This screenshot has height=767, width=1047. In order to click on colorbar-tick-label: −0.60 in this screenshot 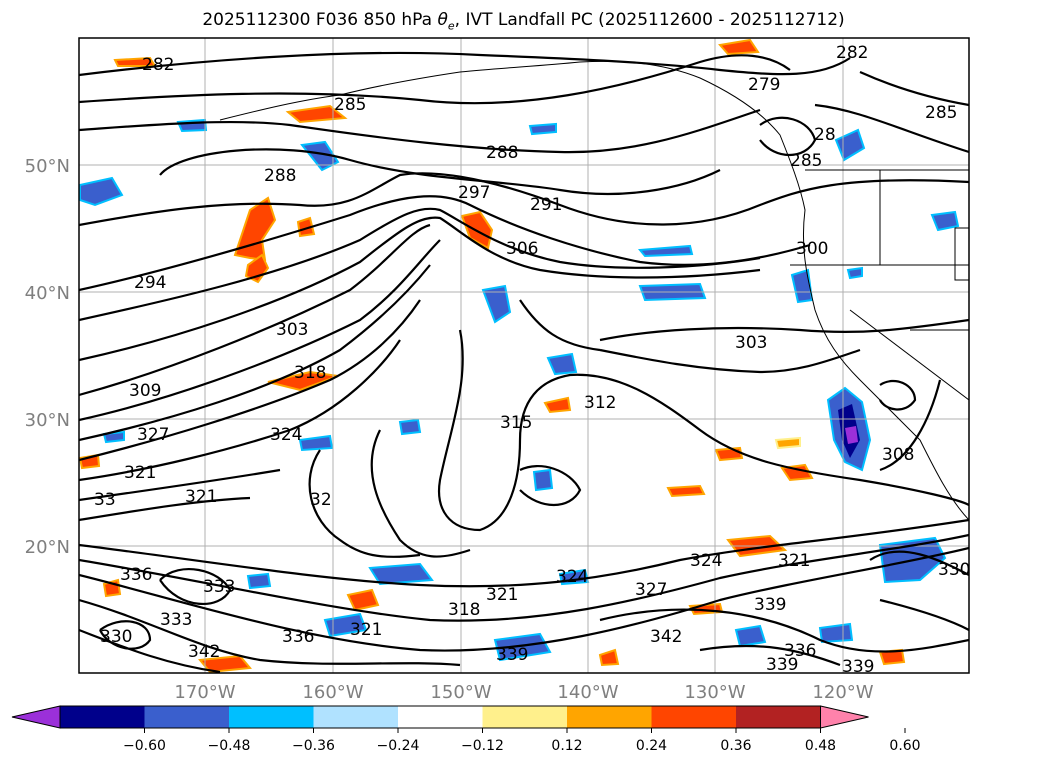, I will do `click(144, 746)`.